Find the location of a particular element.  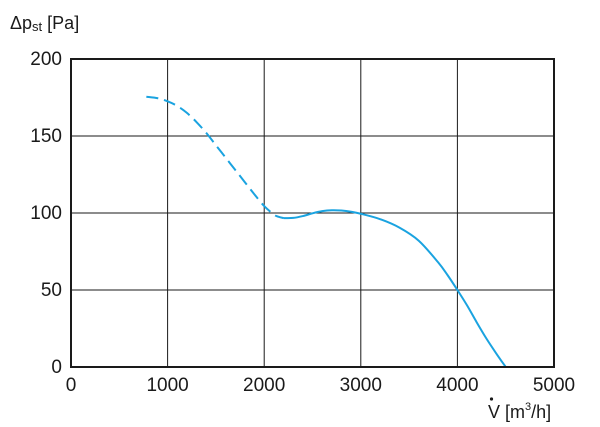

y-axis-subscript: st is located at coordinates (37, 26).